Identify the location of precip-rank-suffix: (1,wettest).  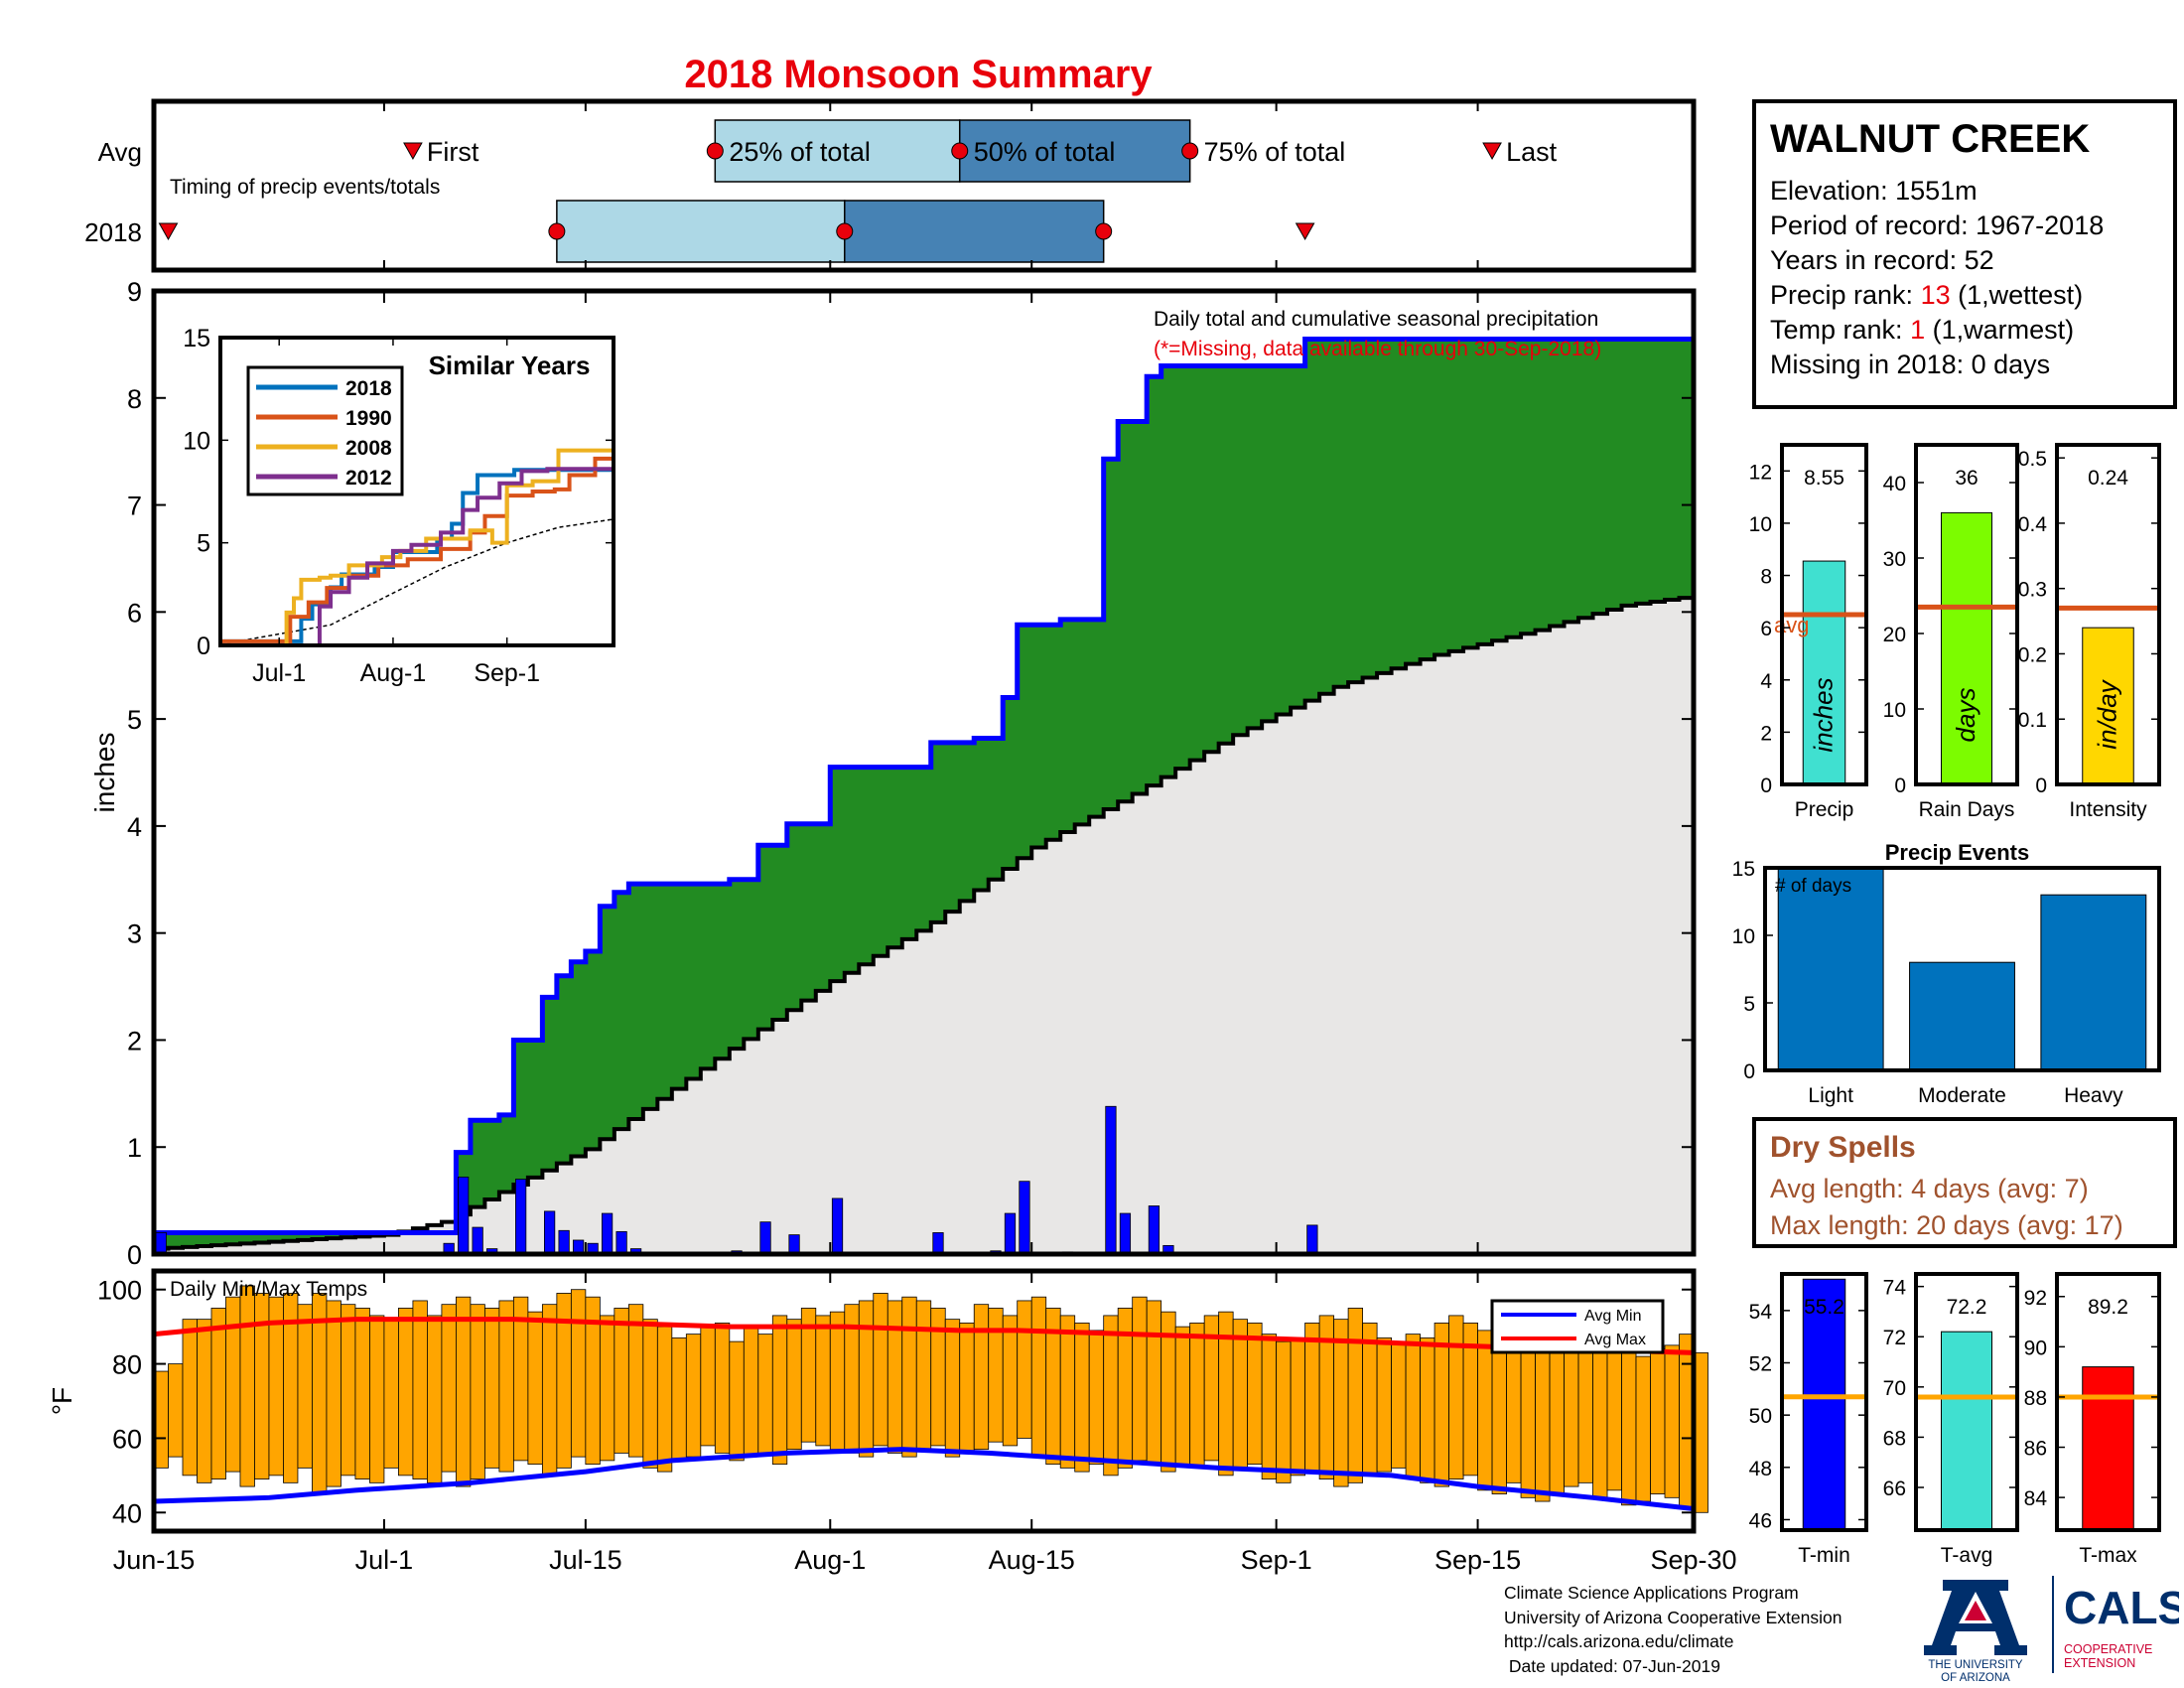
(2017, 295).